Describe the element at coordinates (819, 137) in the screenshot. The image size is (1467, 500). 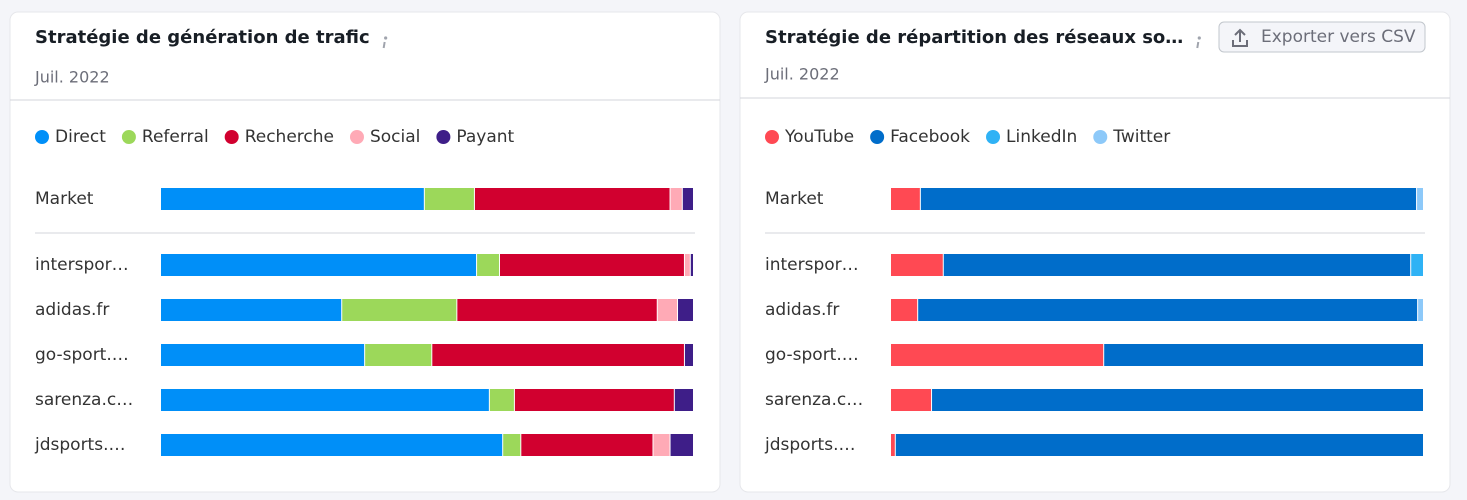
I see `legend-label: YouTube` at that location.